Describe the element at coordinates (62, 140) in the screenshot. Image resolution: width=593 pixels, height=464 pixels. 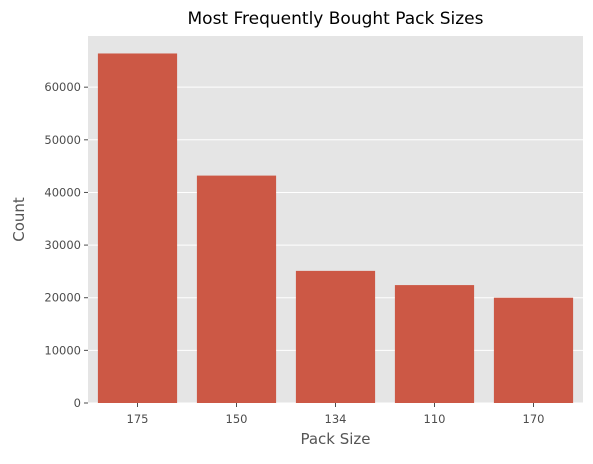
I see `y-tick-label: 50000` at that location.